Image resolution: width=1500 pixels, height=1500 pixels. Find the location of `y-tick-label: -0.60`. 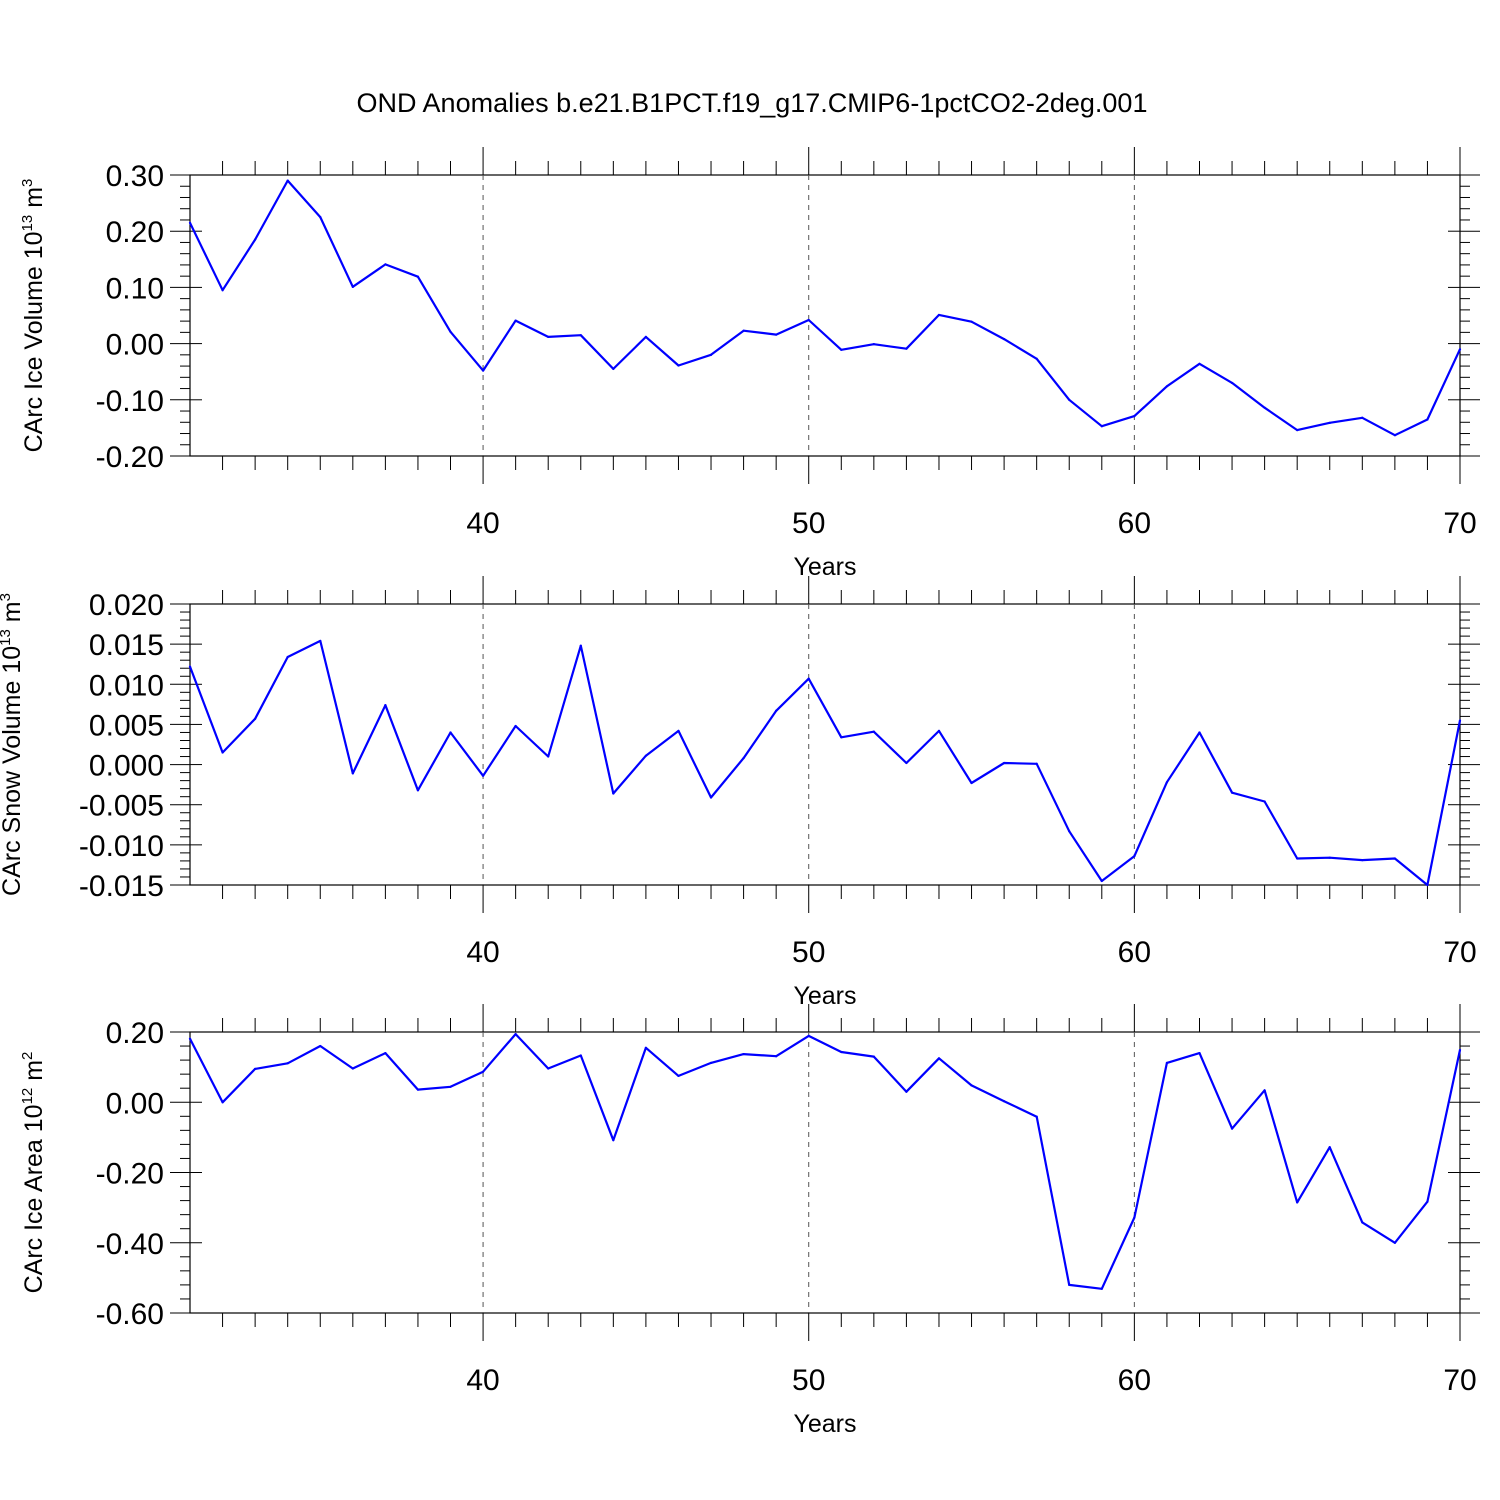

y-tick-label: -0.60 is located at coordinates (130, 1314).